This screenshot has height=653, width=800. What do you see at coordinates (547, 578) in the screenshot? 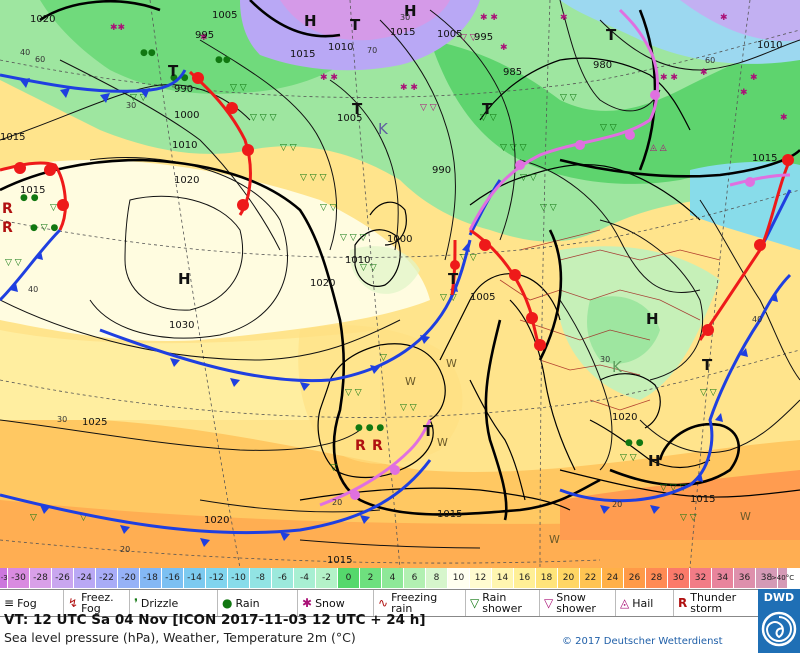
I see `scale-cell: 18` at bounding box center [547, 578].